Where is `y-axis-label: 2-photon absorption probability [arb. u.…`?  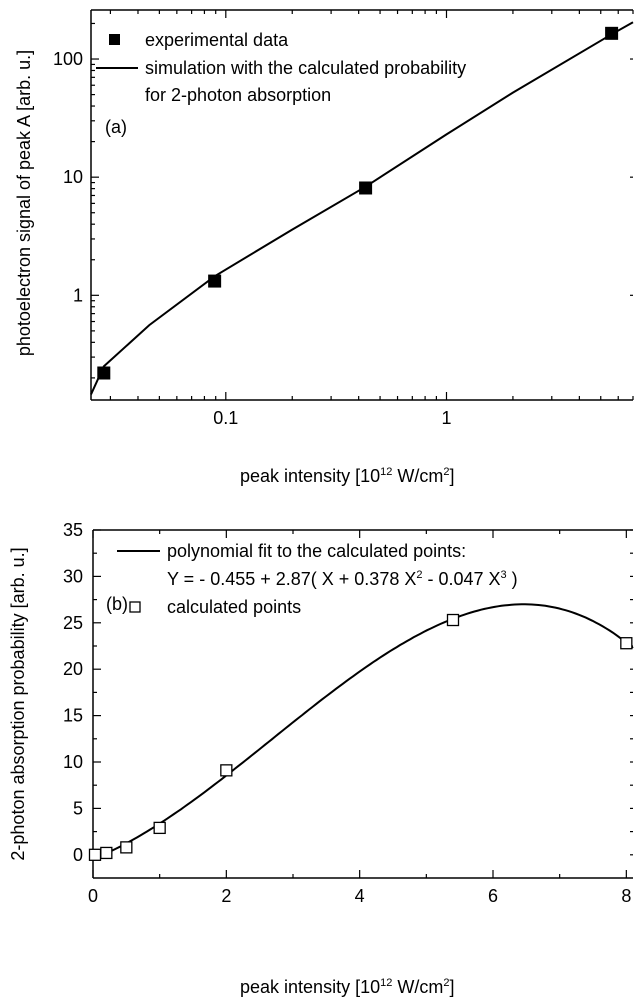 y-axis-label: 2-photon absorption probability [arb. u.… is located at coordinates (18, 703).